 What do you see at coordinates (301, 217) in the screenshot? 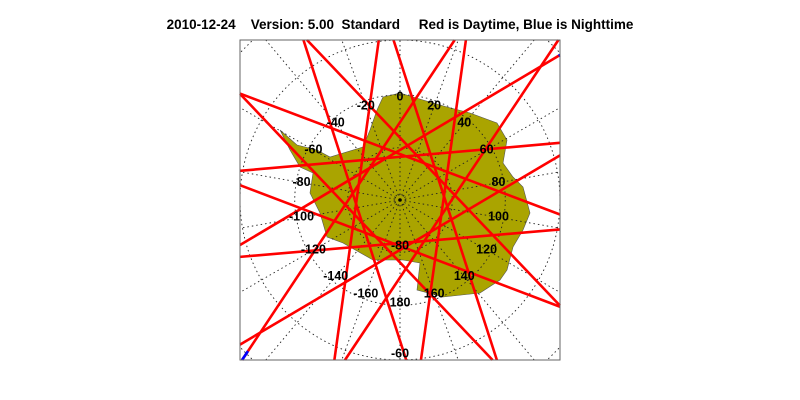
I see `longitude-label: -100` at bounding box center [301, 217].